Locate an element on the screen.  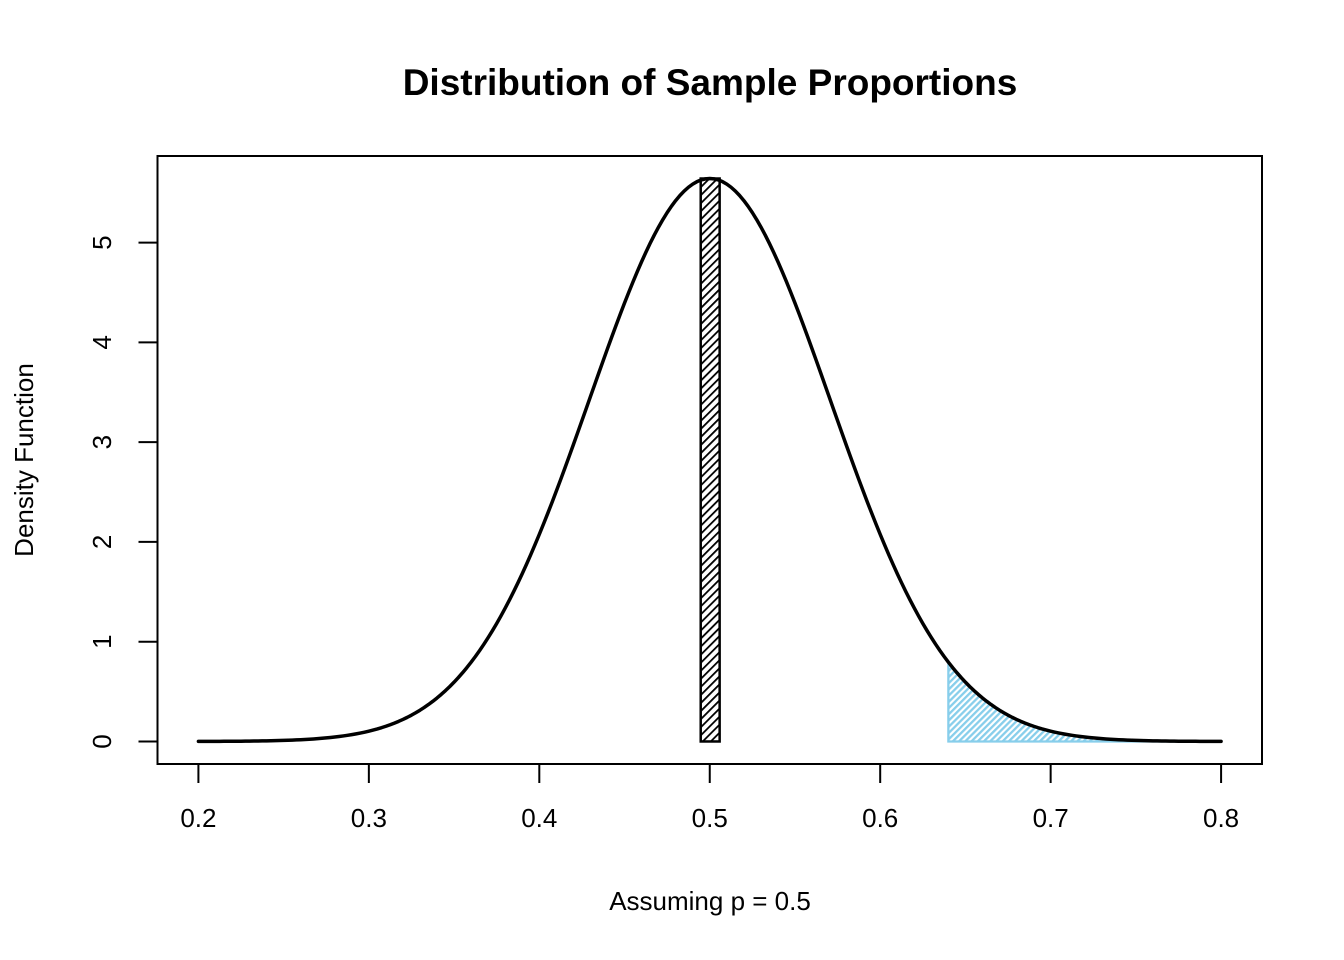
x-tick-label: 0.3 is located at coordinates (369, 818).